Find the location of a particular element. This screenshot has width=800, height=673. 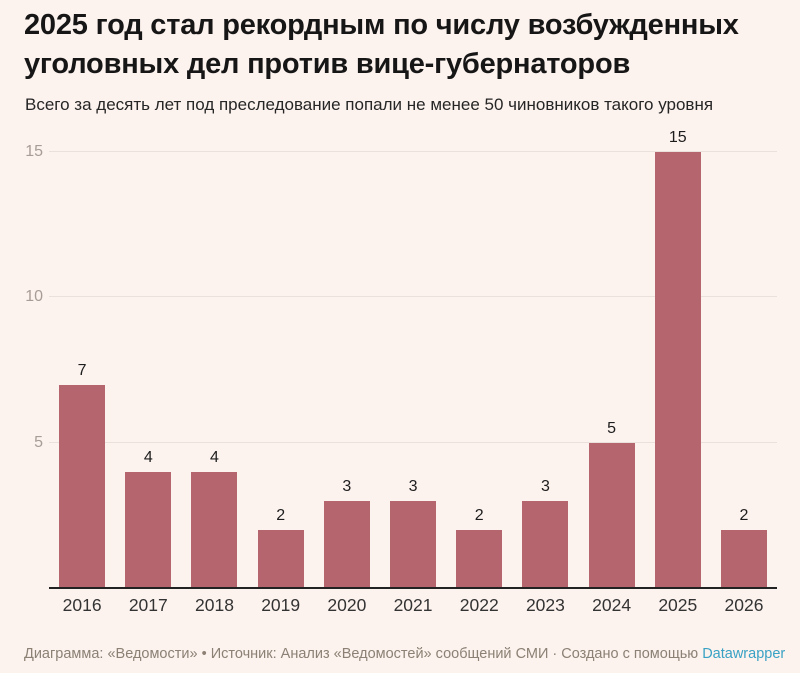

bar-slot-2021: 3 is located at coordinates (413, 359).